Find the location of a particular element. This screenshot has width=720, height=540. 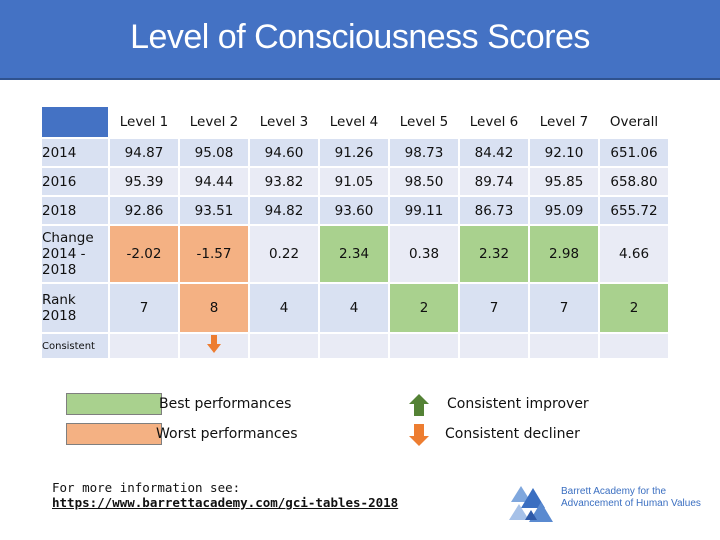

col-header: Level 6 is located at coordinates (494, 122).